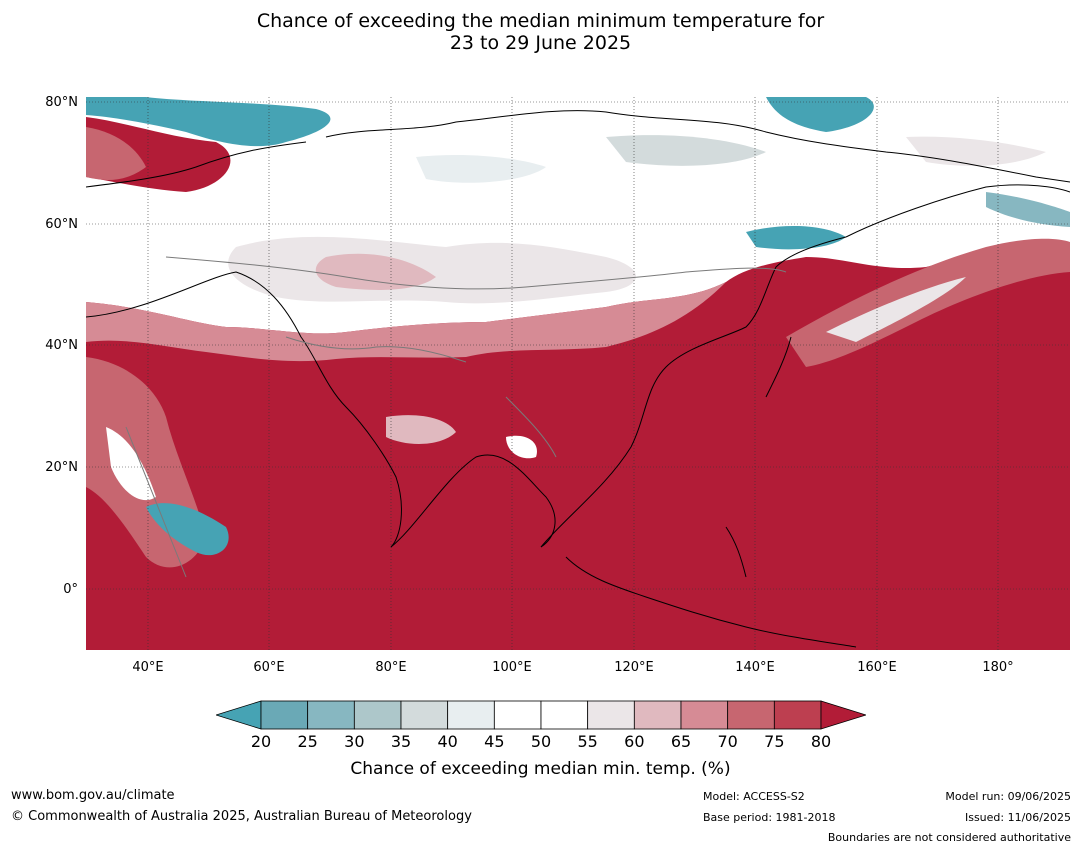 Image resolution: width=1081 pixels, height=850 pixels. Describe the element at coordinates (61, 224) in the screenshot. I see `lat-label-60n: 60°N` at that location.